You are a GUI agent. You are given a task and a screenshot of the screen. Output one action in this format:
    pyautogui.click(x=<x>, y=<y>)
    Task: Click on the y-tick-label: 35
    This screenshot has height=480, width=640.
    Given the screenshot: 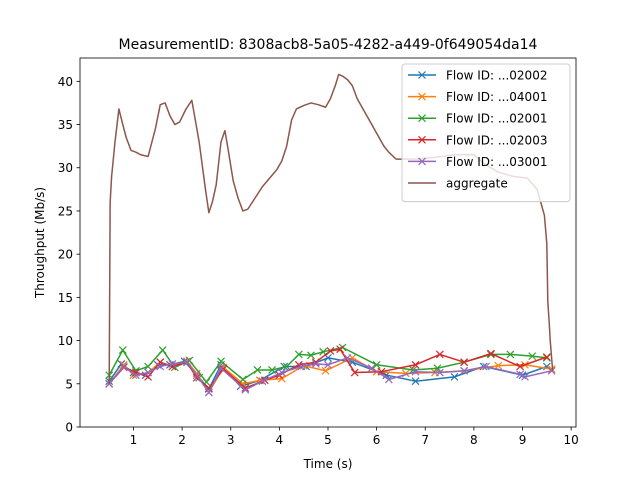 What is the action you would take?
    pyautogui.click(x=65, y=125)
    